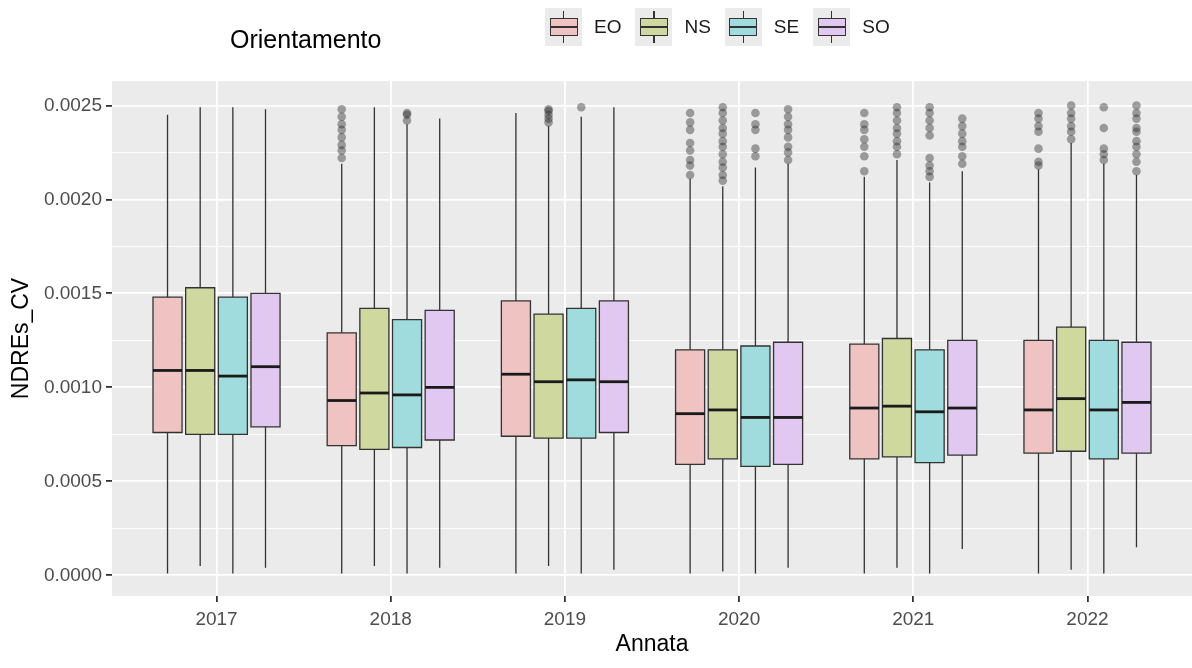 The width and height of the screenshot is (1192, 668). I want to click on x-tick-label: 2020, so click(739, 618).